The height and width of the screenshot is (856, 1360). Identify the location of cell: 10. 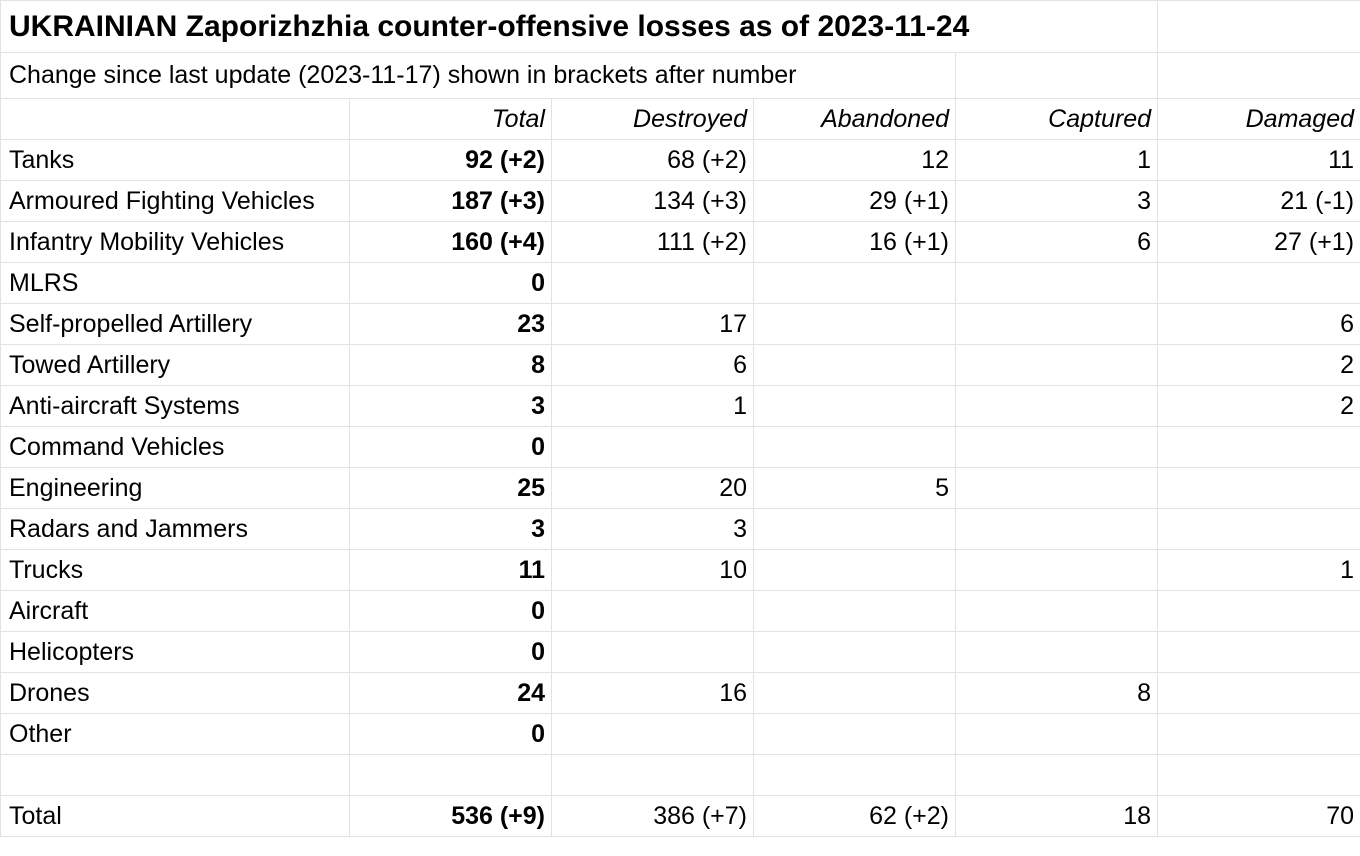
(652, 570).